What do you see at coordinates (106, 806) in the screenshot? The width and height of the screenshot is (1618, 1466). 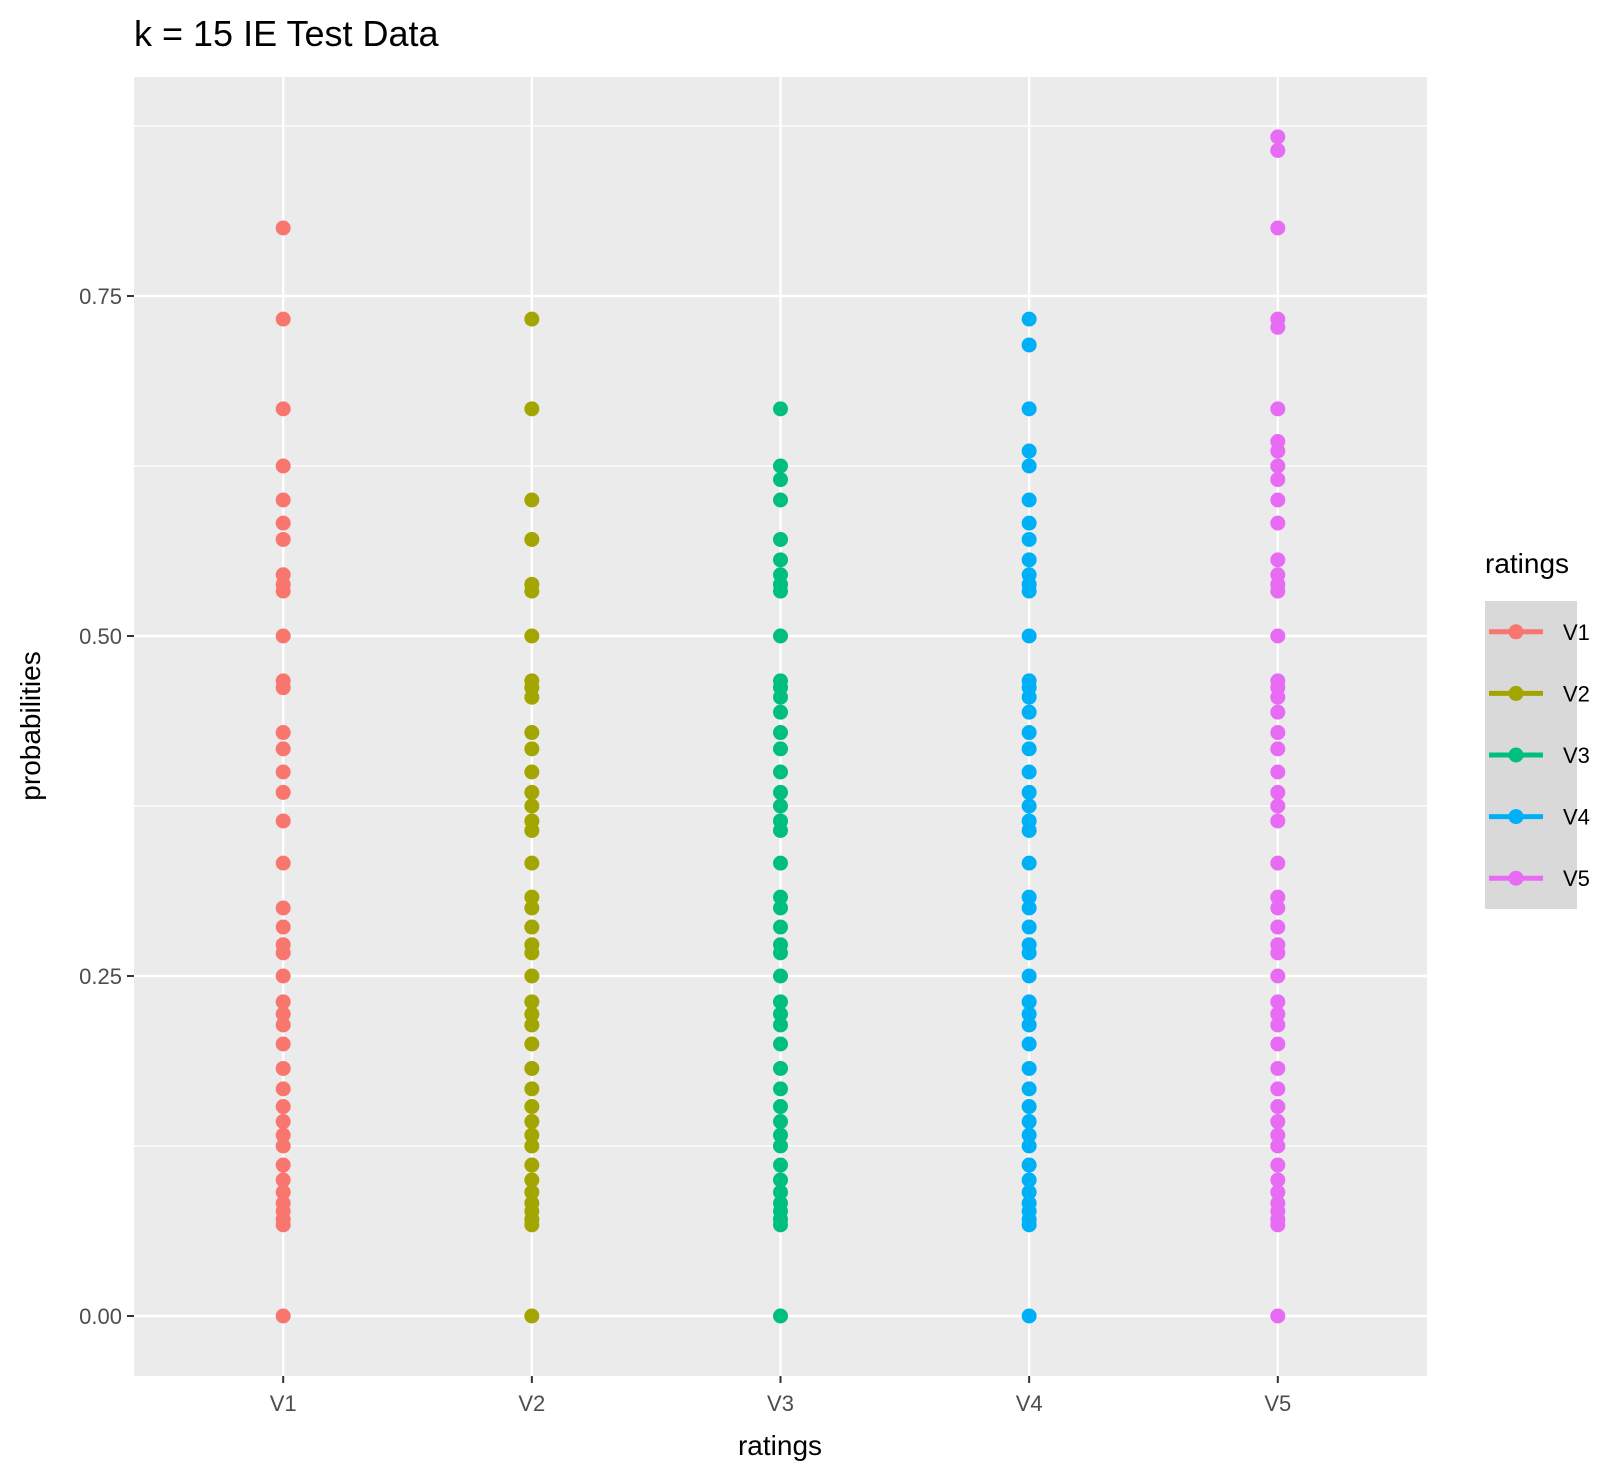 I see `y-axis: 0.00 0.25 0.50 0.75` at bounding box center [106, 806].